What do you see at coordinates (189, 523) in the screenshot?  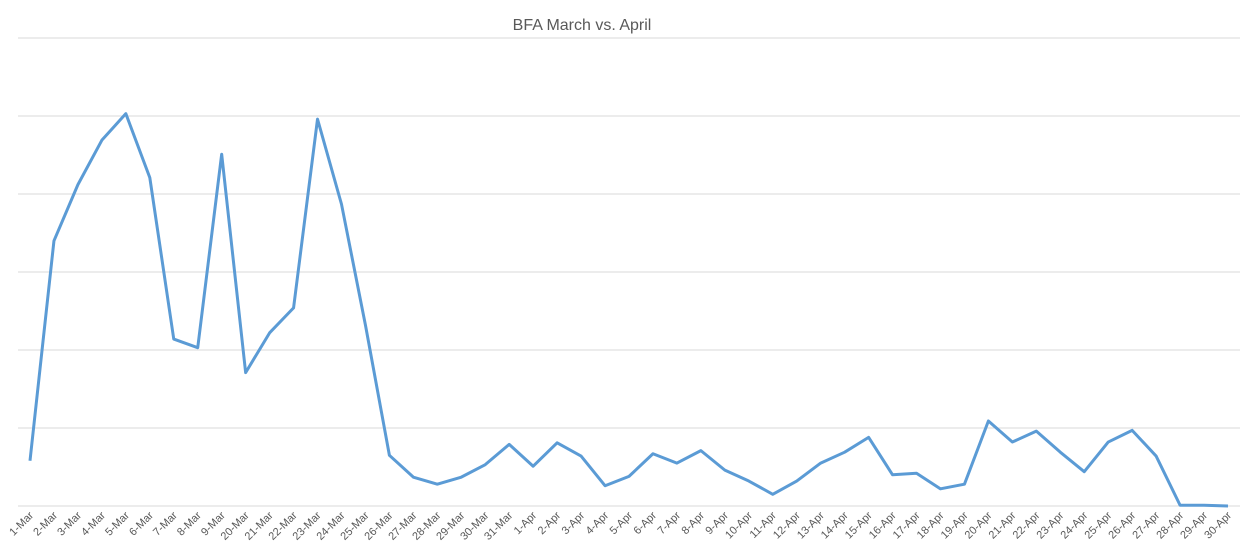 I see `x-tick-label: 8-Mar` at bounding box center [189, 523].